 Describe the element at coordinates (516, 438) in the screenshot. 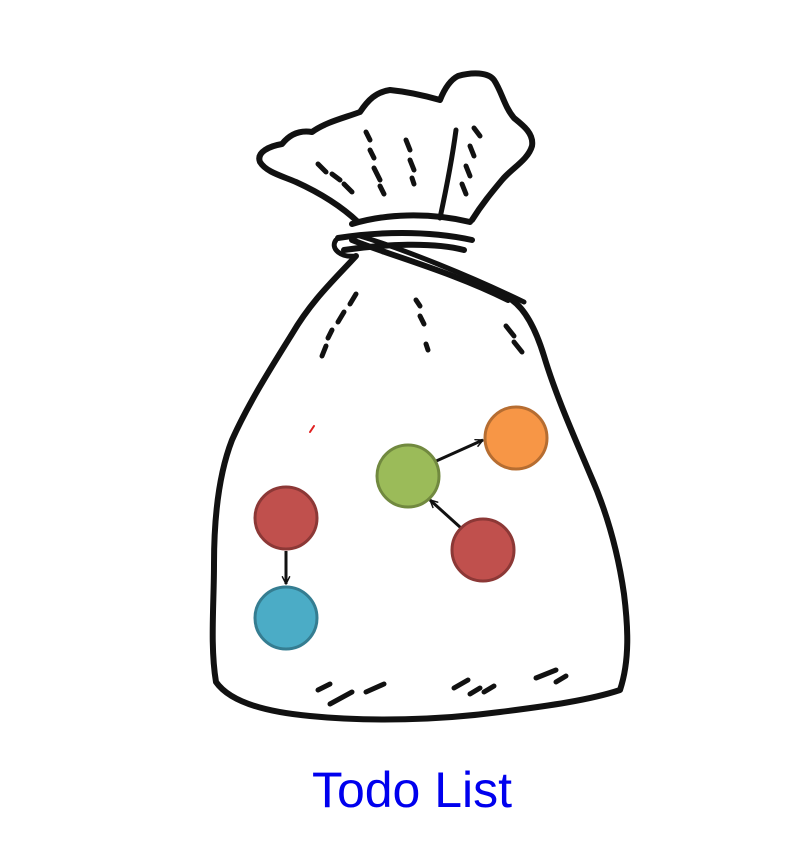

I see `task-node-orange` at that location.